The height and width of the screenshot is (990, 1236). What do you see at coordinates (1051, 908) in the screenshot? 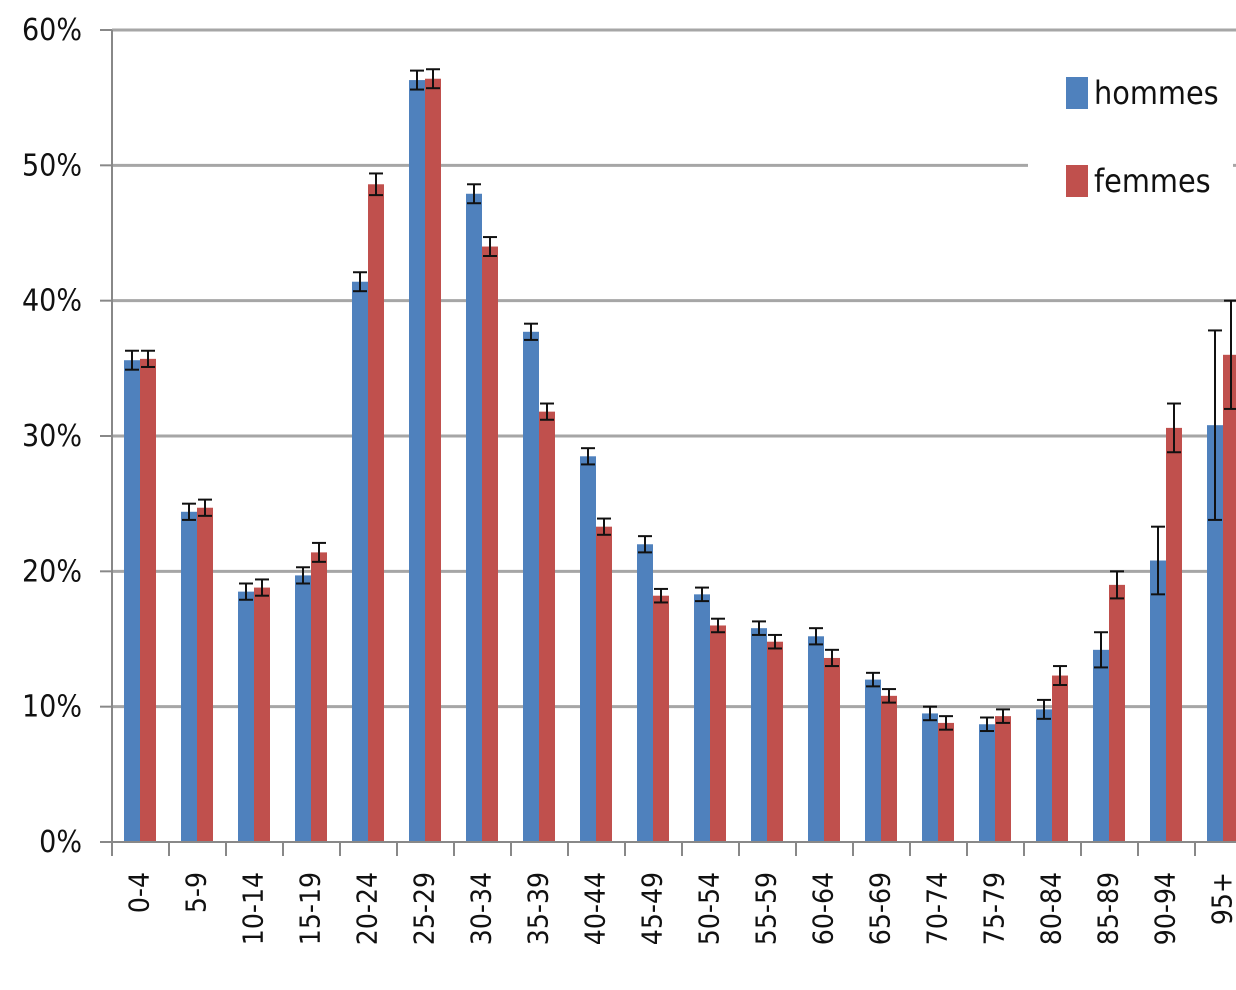
I see `x-tick-label-80-84: 80-84` at bounding box center [1051, 908].